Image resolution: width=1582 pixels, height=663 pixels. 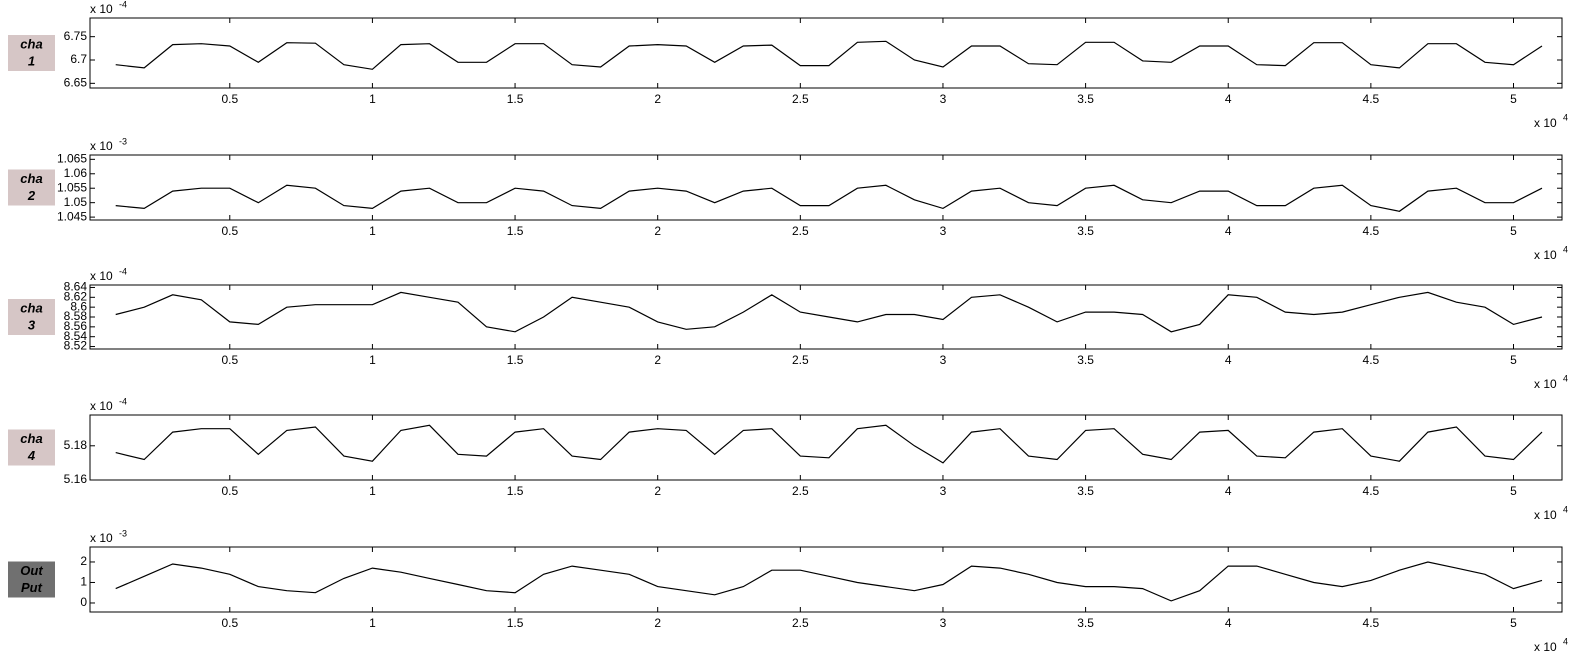 I want to click on panel-label: Put, so click(x=32, y=587).